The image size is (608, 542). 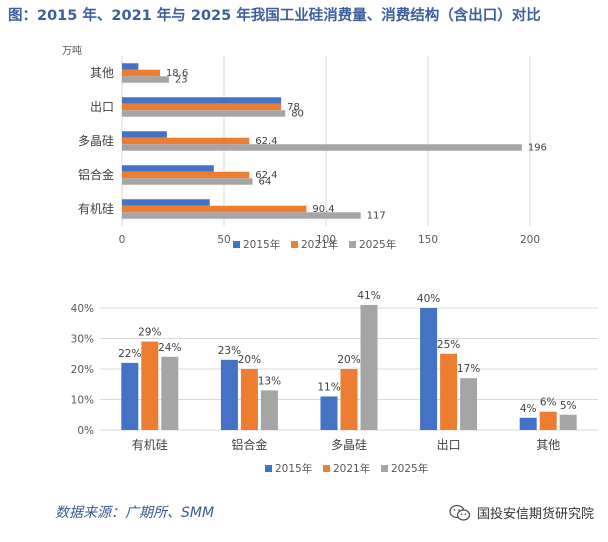 I want to click on data-label: 11%, so click(x=328, y=387).